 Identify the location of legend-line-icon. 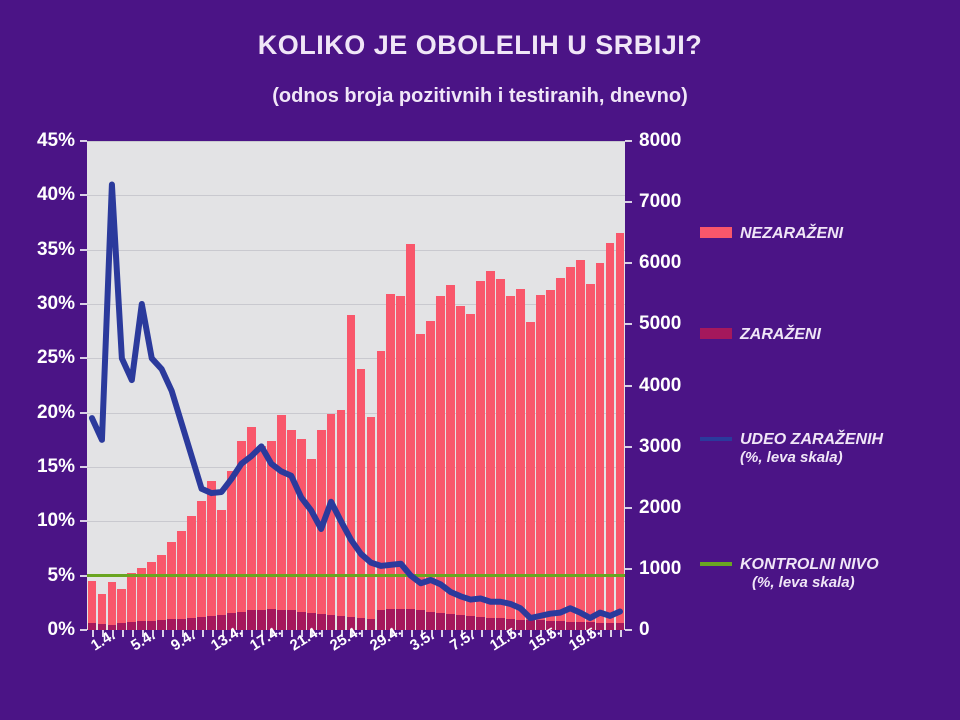
(716, 439).